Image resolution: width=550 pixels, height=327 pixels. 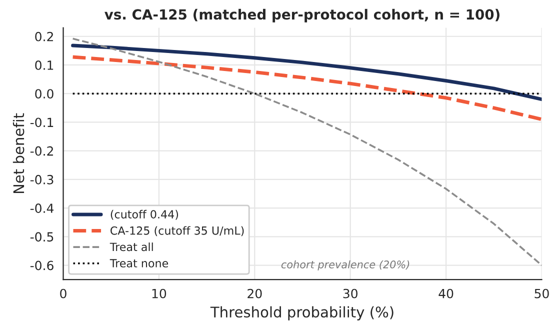 What do you see at coordinates (446, 293) in the screenshot?
I see `x-tick-label: 40` at bounding box center [446, 293].